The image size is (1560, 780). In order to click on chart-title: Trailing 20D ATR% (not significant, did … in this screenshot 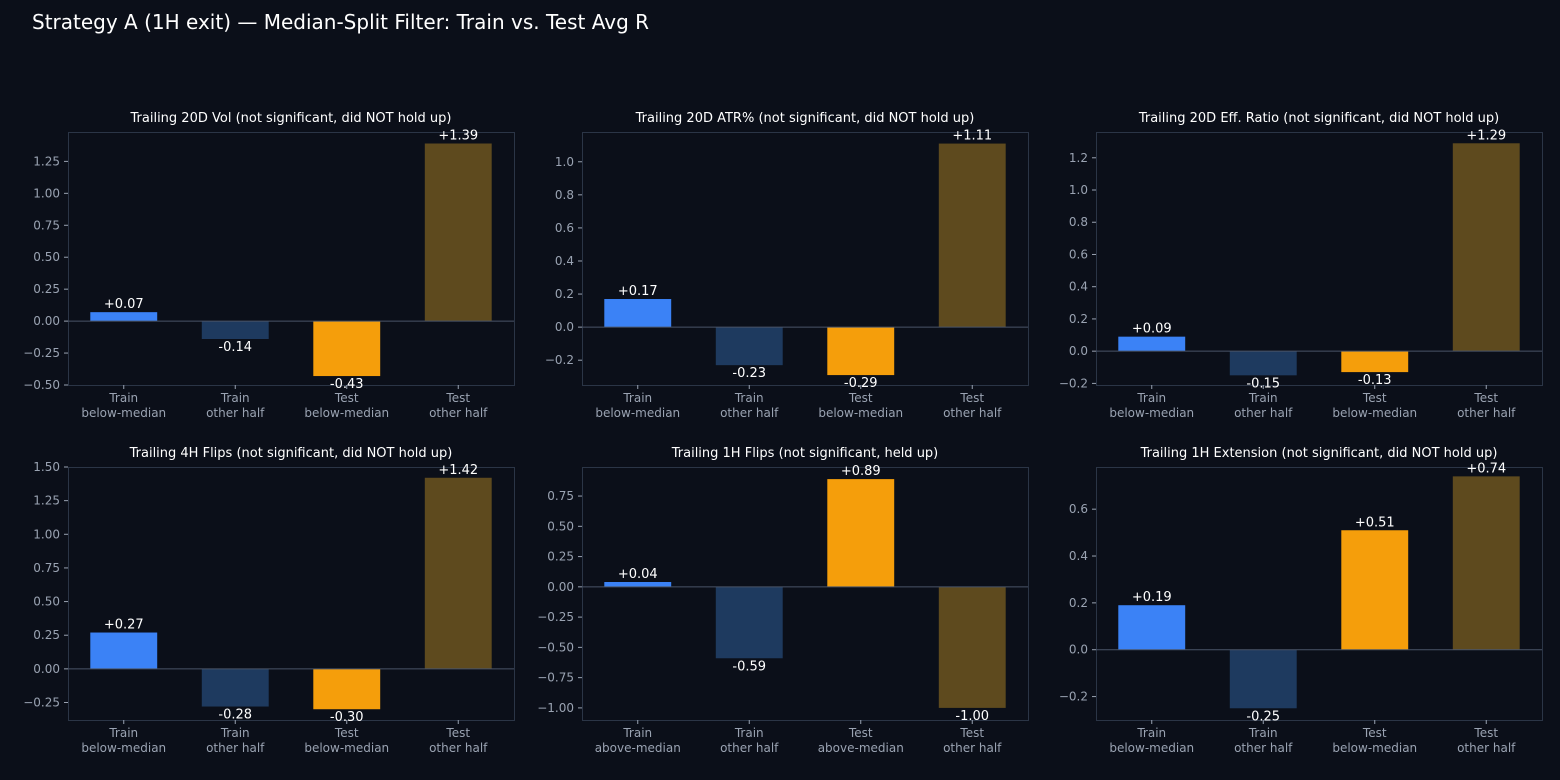, I will do `click(805, 118)`.